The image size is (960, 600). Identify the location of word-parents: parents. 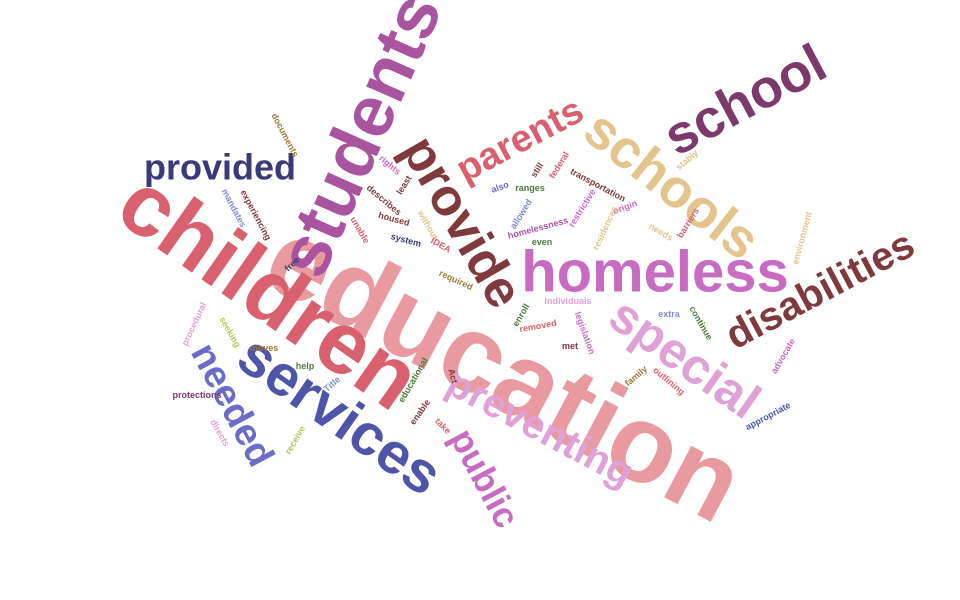
(520, 140).